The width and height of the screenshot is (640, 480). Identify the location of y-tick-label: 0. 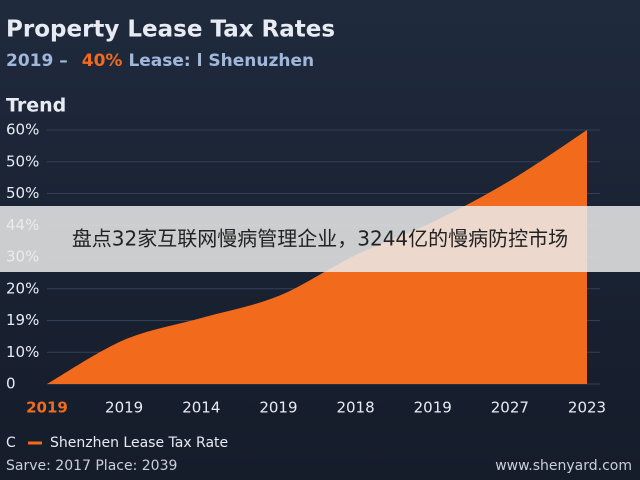
(11, 384).